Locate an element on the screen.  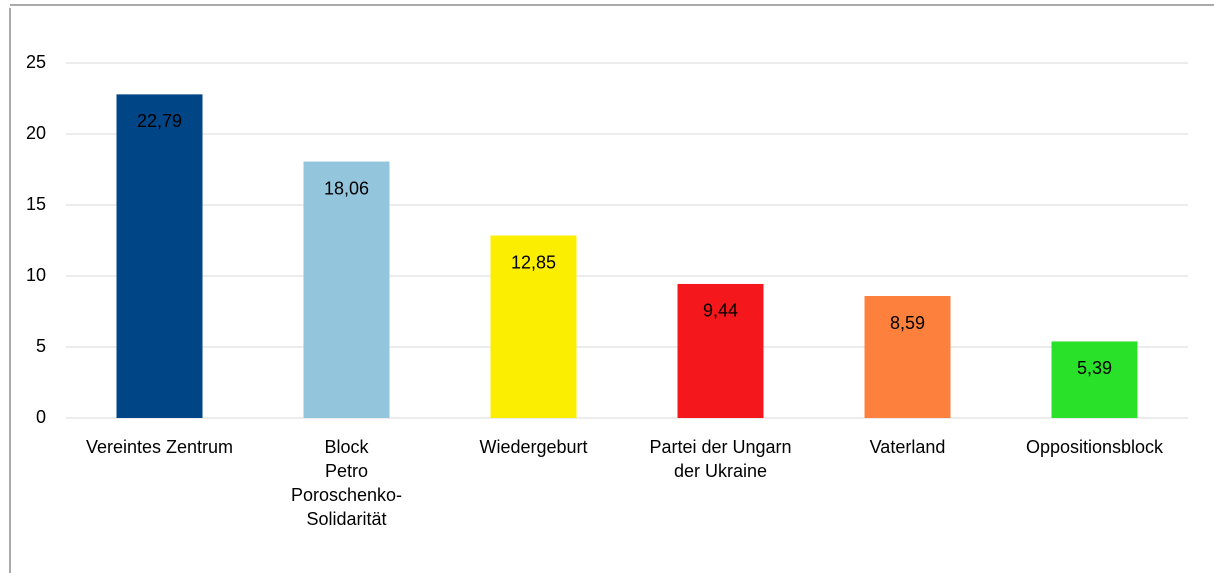
x-tick-label-line: Wiedergeburt is located at coordinates (533, 447).